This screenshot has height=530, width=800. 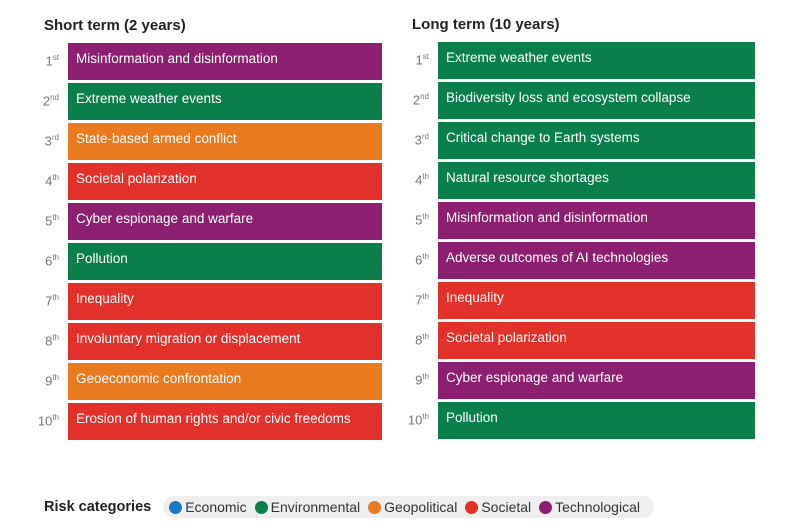 I want to click on rank-number: 9, so click(x=49, y=381).